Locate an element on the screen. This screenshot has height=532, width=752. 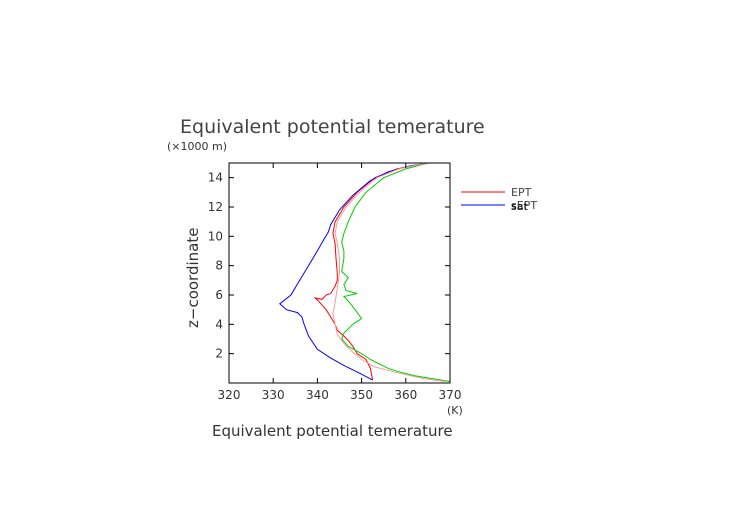
y-tick-label: 4 is located at coordinates (219, 324).